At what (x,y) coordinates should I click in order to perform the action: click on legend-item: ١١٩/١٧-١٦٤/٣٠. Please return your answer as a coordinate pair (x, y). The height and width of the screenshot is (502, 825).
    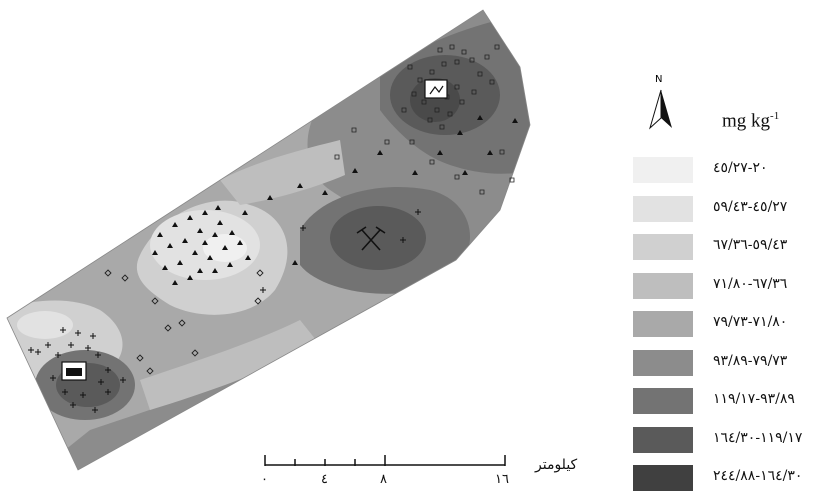
    Looking at the image, I should click on (728, 439).